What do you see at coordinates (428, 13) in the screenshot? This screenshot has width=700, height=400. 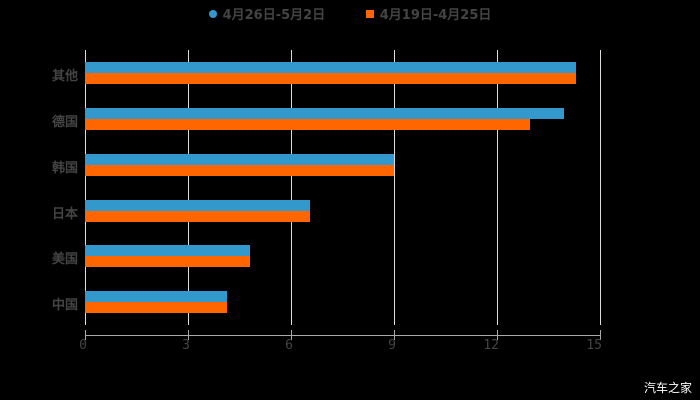 I see `legend-item-week1: 4月19日-4月25日` at bounding box center [428, 13].